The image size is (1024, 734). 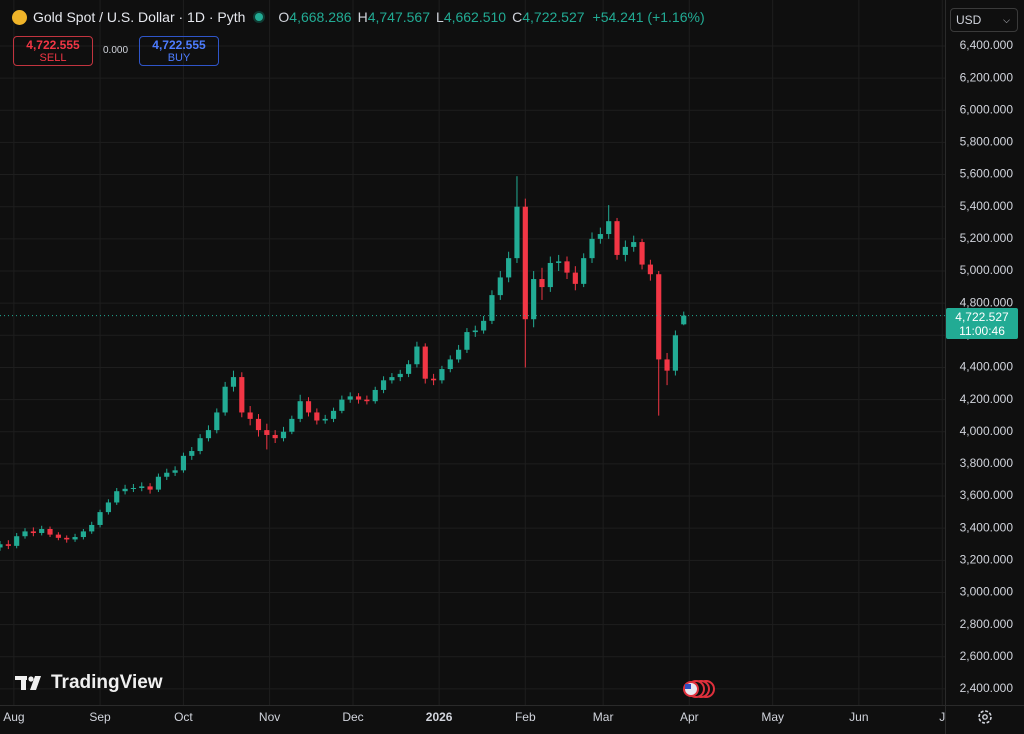 I want to click on buy-price: 4,722.555, so click(x=179, y=45).